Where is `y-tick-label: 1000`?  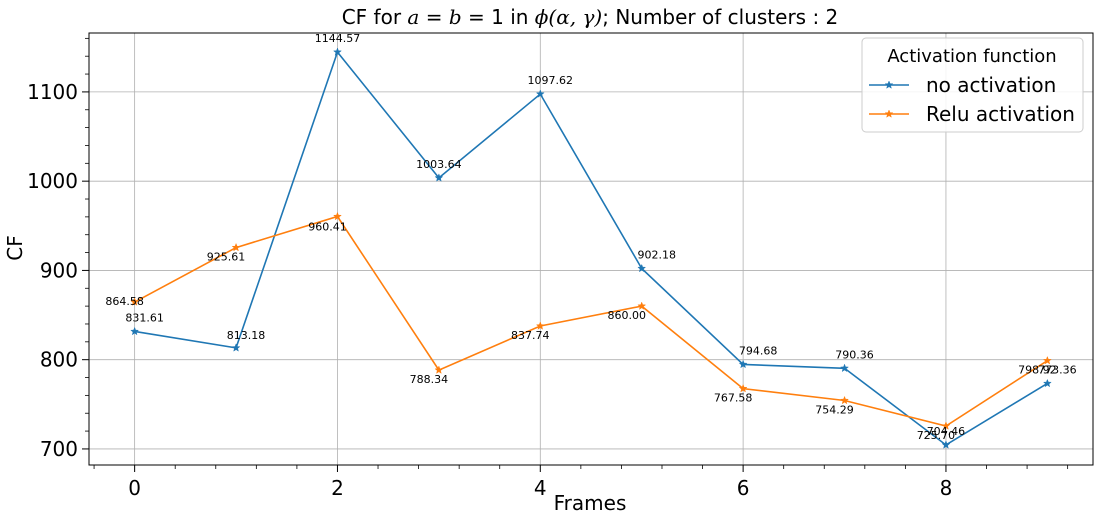 y-tick-label: 1000 is located at coordinates (52, 181).